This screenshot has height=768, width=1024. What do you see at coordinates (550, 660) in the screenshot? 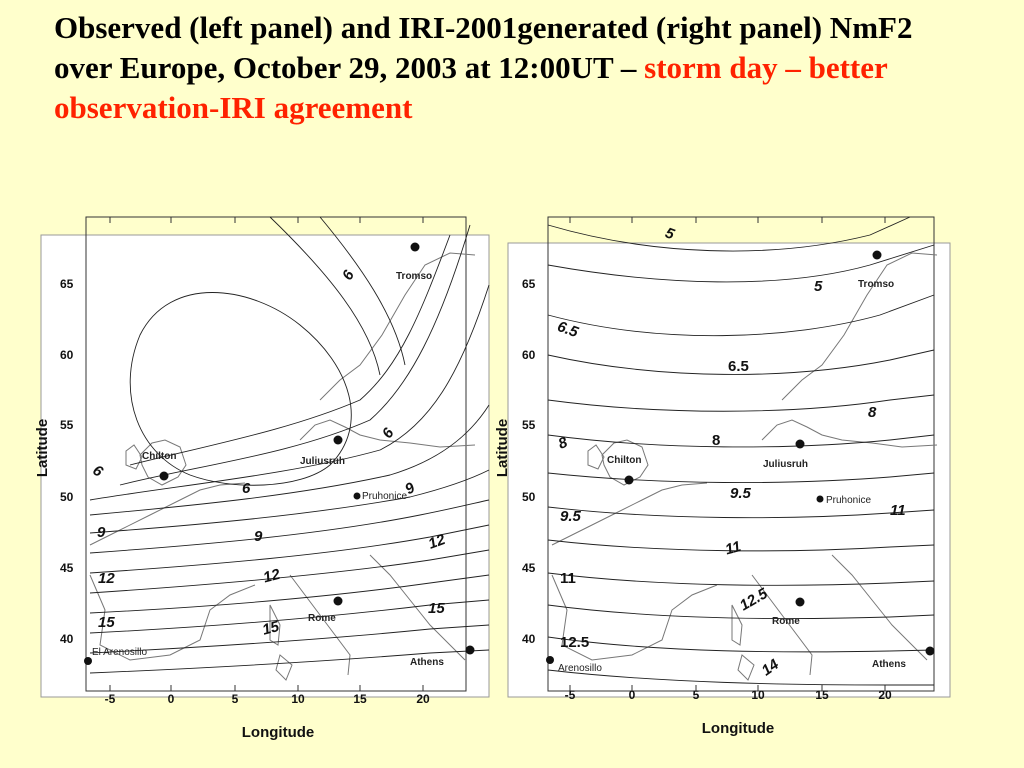
I see `station-dot-arenosillo` at bounding box center [550, 660].